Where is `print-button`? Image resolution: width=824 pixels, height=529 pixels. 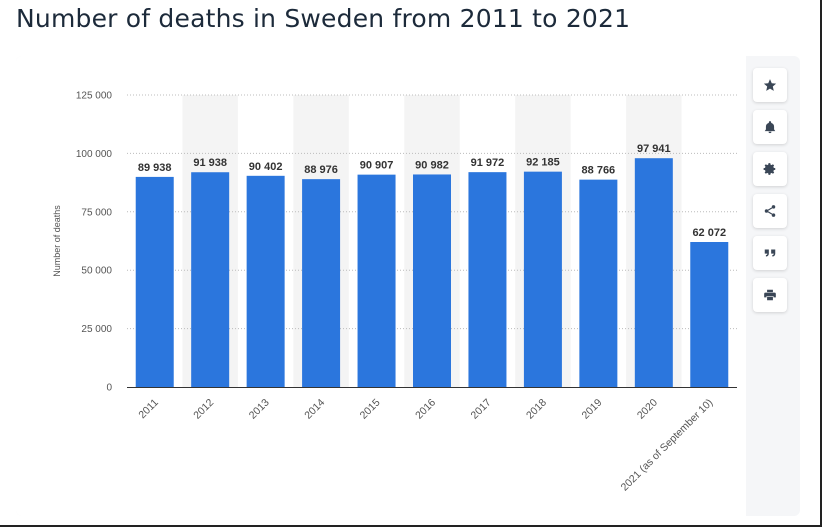 print-button is located at coordinates (770, 295).